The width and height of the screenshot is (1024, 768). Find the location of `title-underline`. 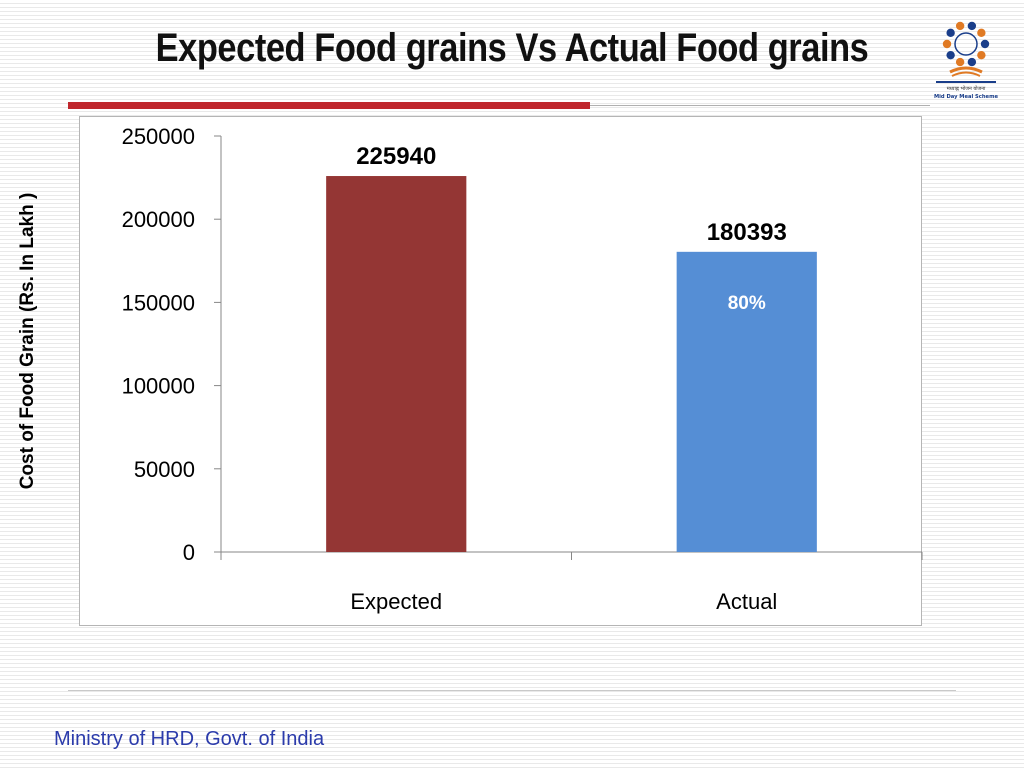

title-underline is located at coordinates (329, 105).